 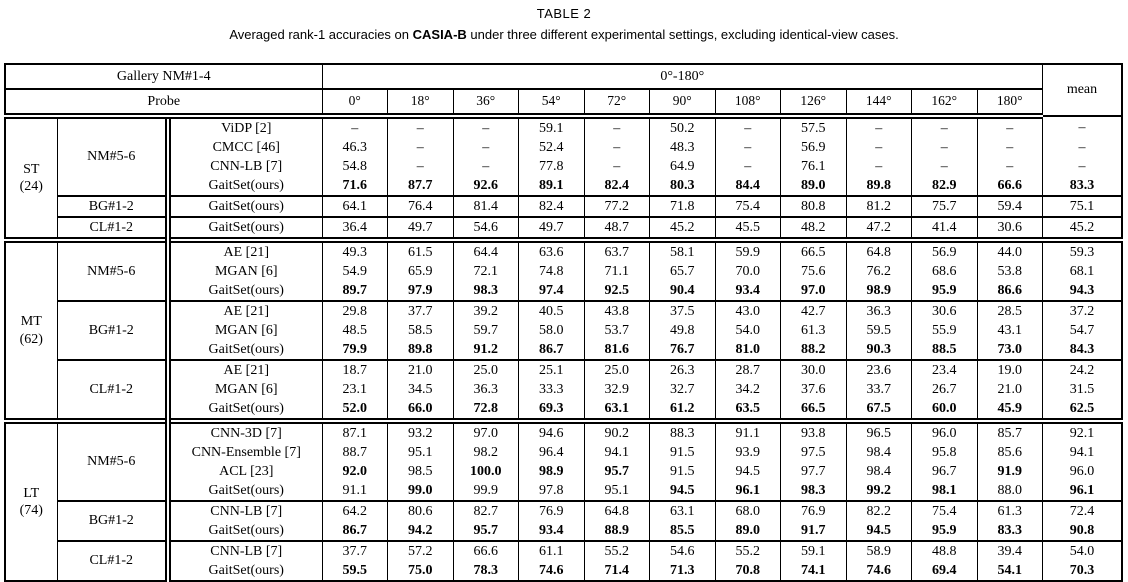 What do you see at coordinates (485, 531) in the screenshot?
I see `value-cell: 95.7` at bounding box center [485, 531].